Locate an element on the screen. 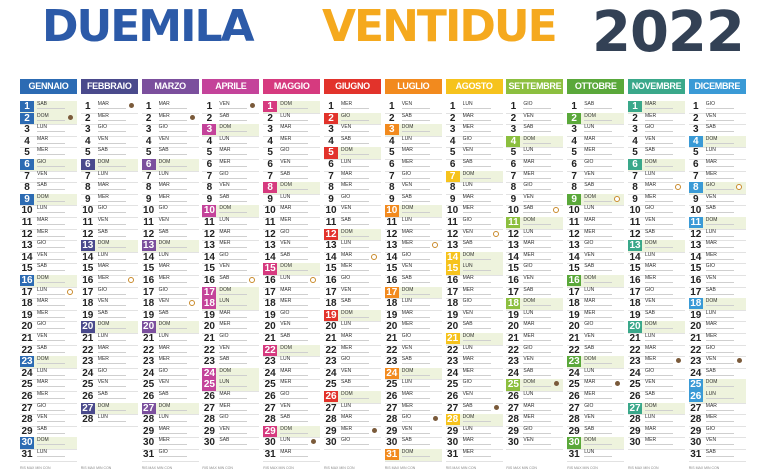 This screenshot has width=768, height=475. day-number: 11 is located at coordinates (148, 222).